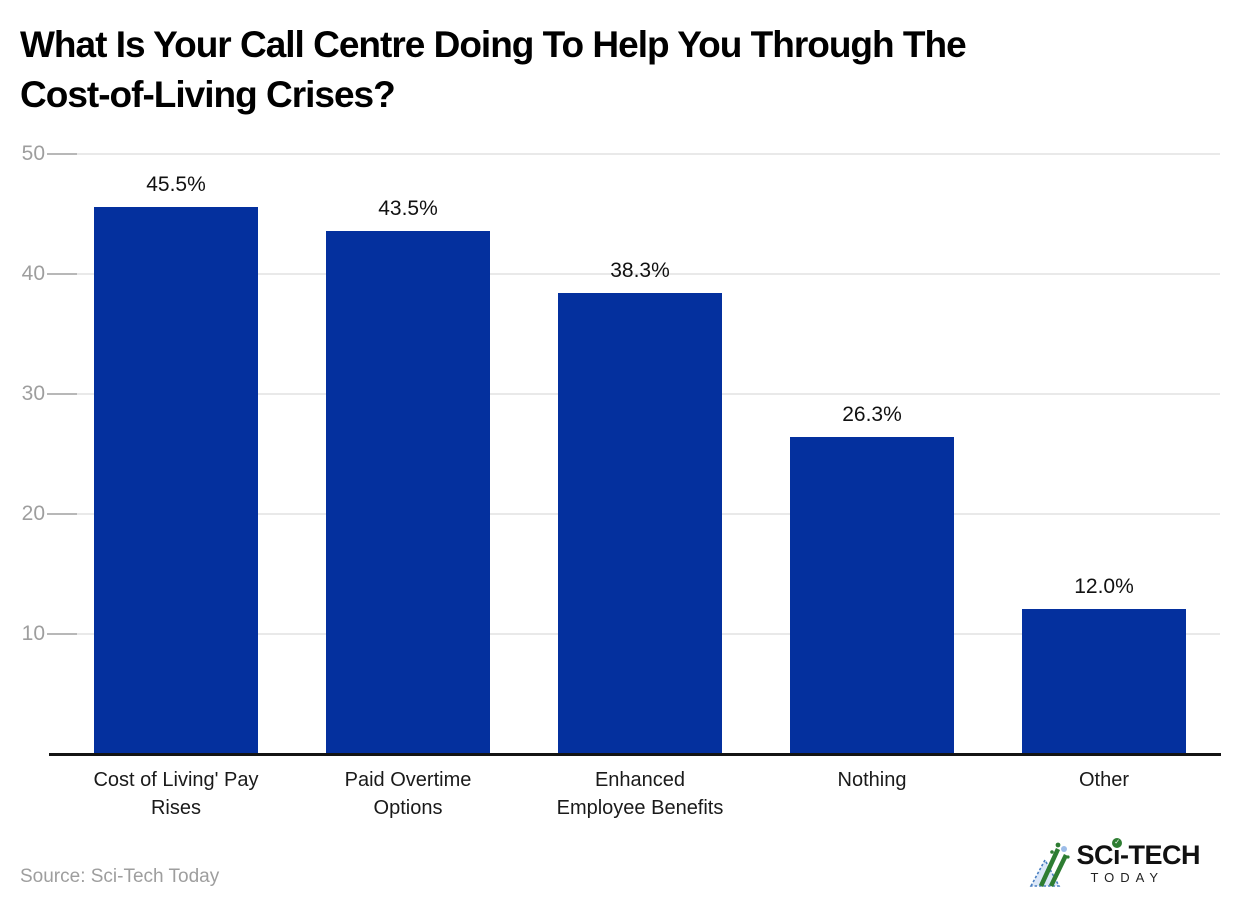 Image resolution: width=1240 pixels, height=912 pixels. What do you see at coordinates (120, 876) in the screenshot?
I see `source-caption: Source: Sci-Tech Today` at bounding box center [120, 876].